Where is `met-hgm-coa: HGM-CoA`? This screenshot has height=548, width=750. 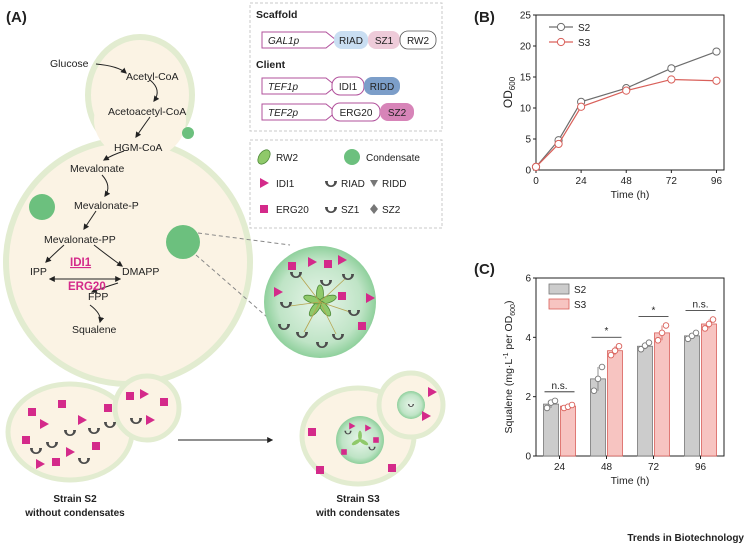
met-hgm-coa: HGM-CoA is located at coordinates (138, 148).